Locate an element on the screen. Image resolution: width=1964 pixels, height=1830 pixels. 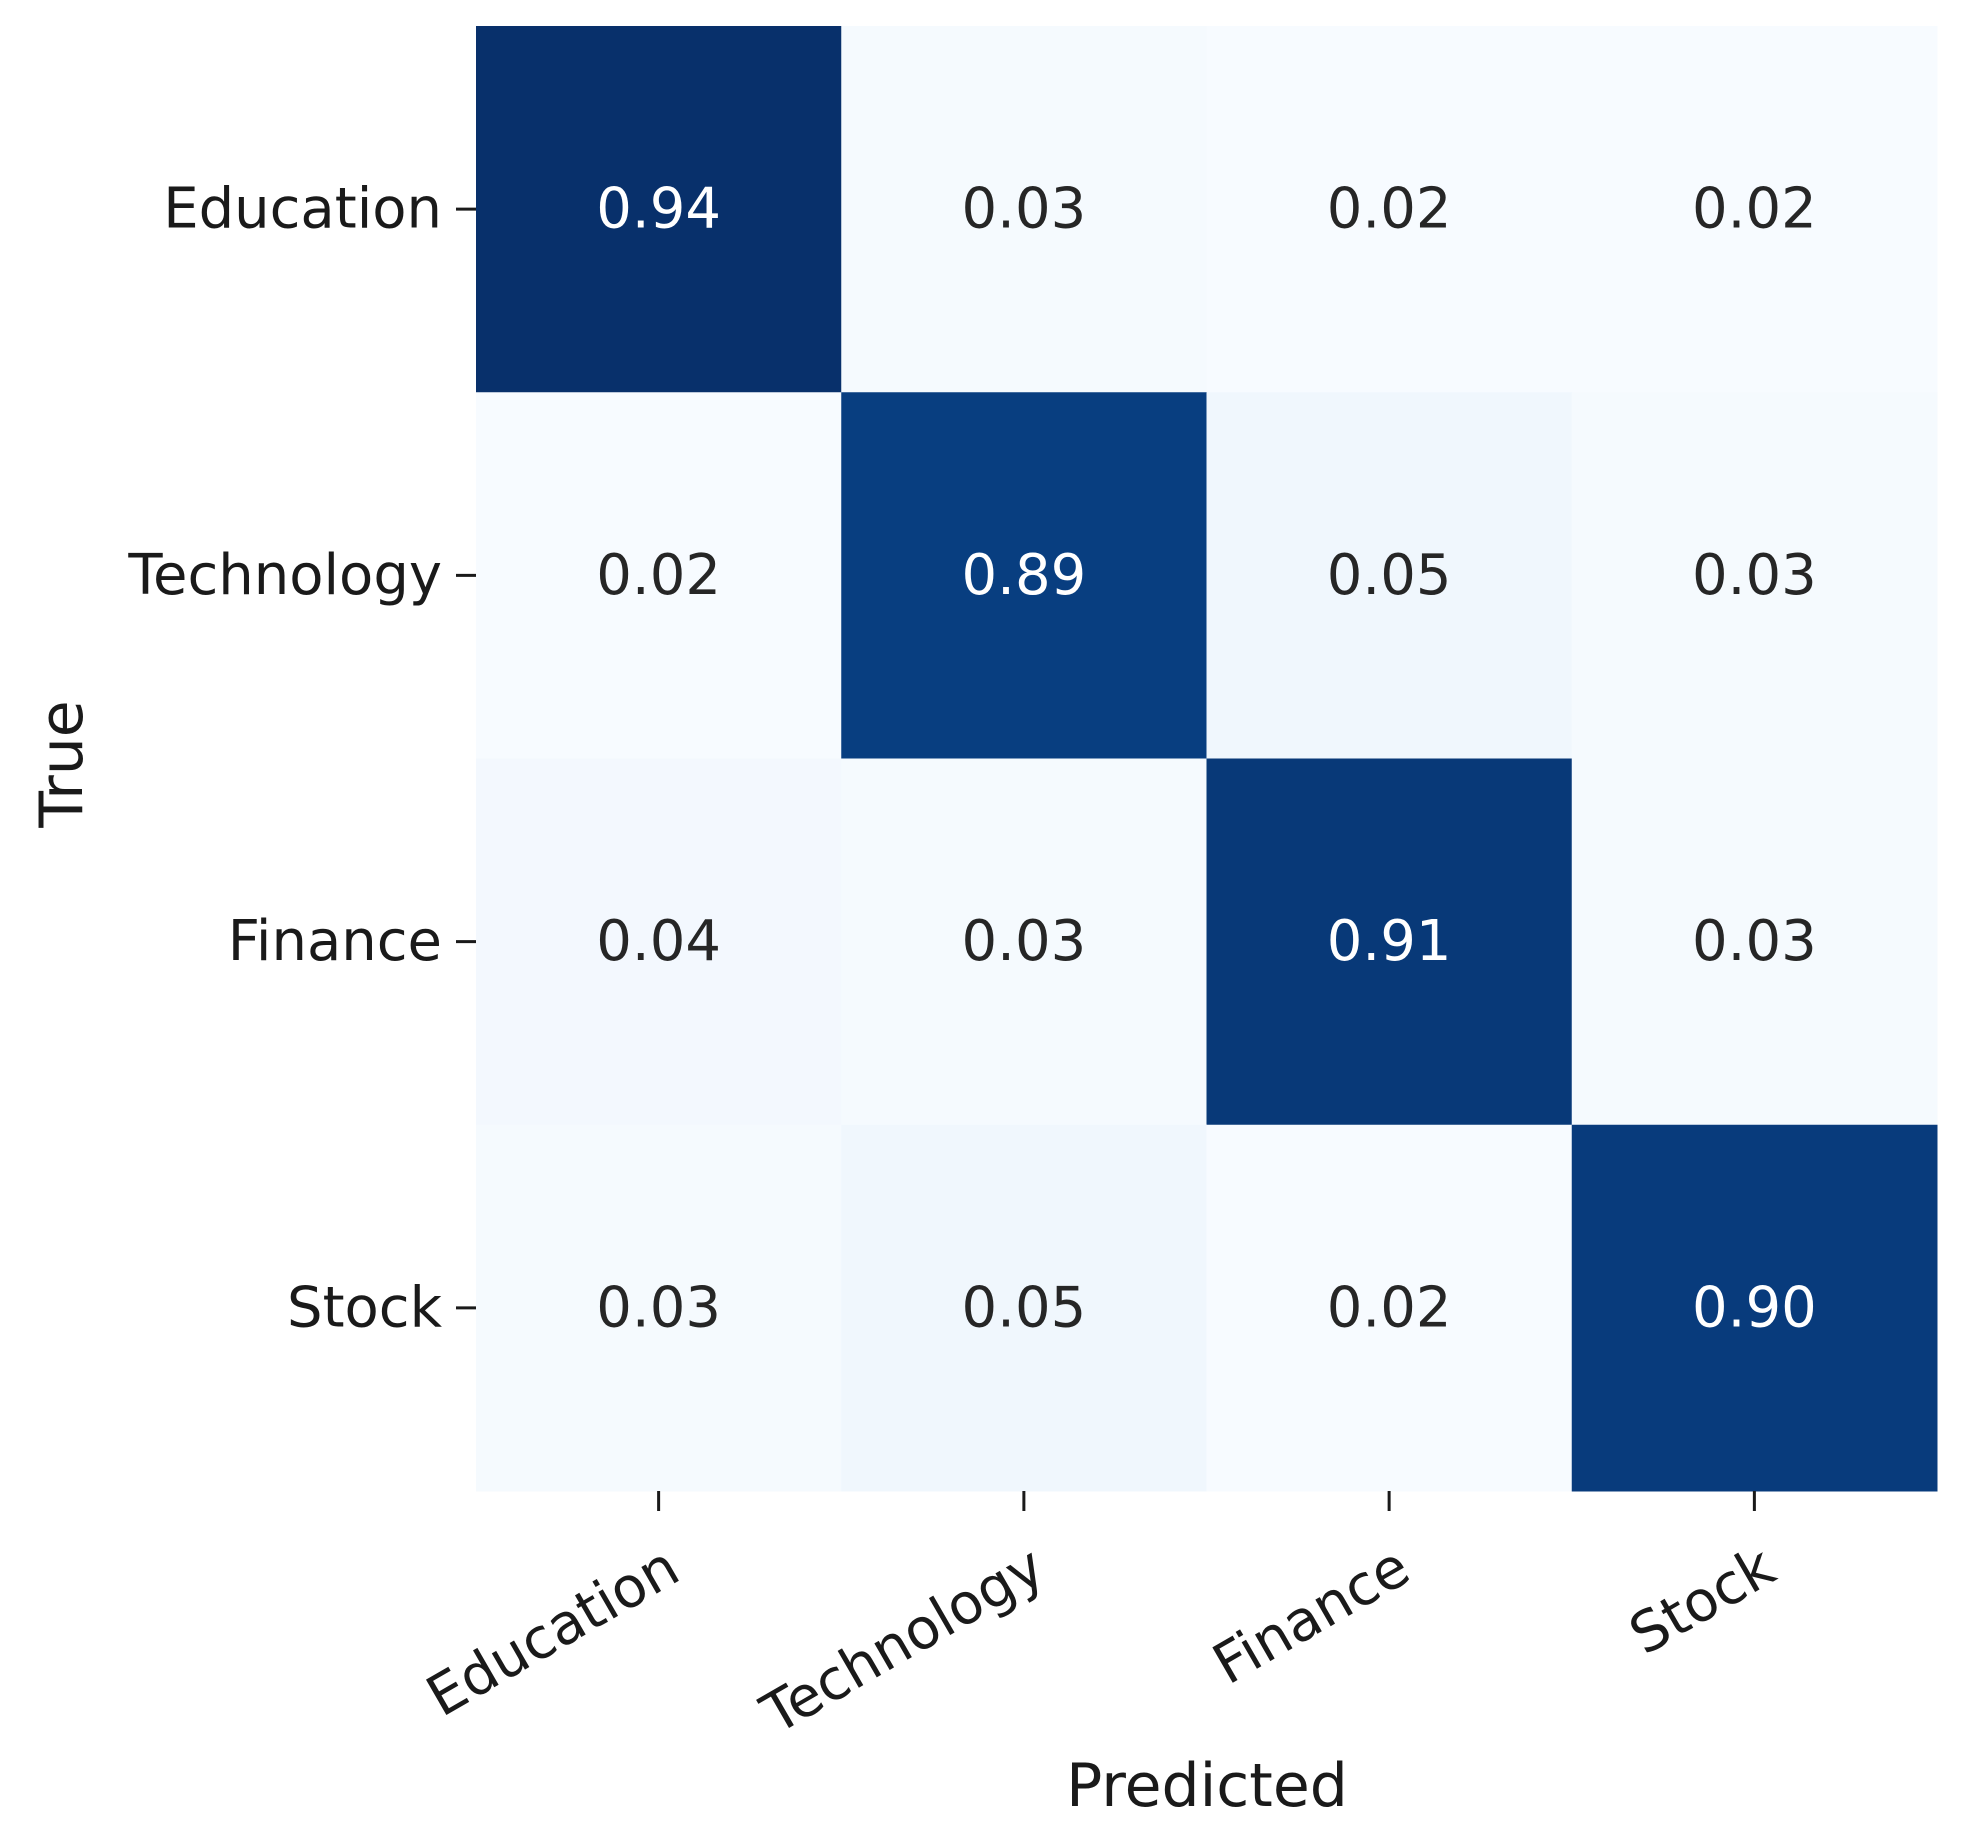
cell-value-label: 0.90 is located at coordinates (1754, 1307).